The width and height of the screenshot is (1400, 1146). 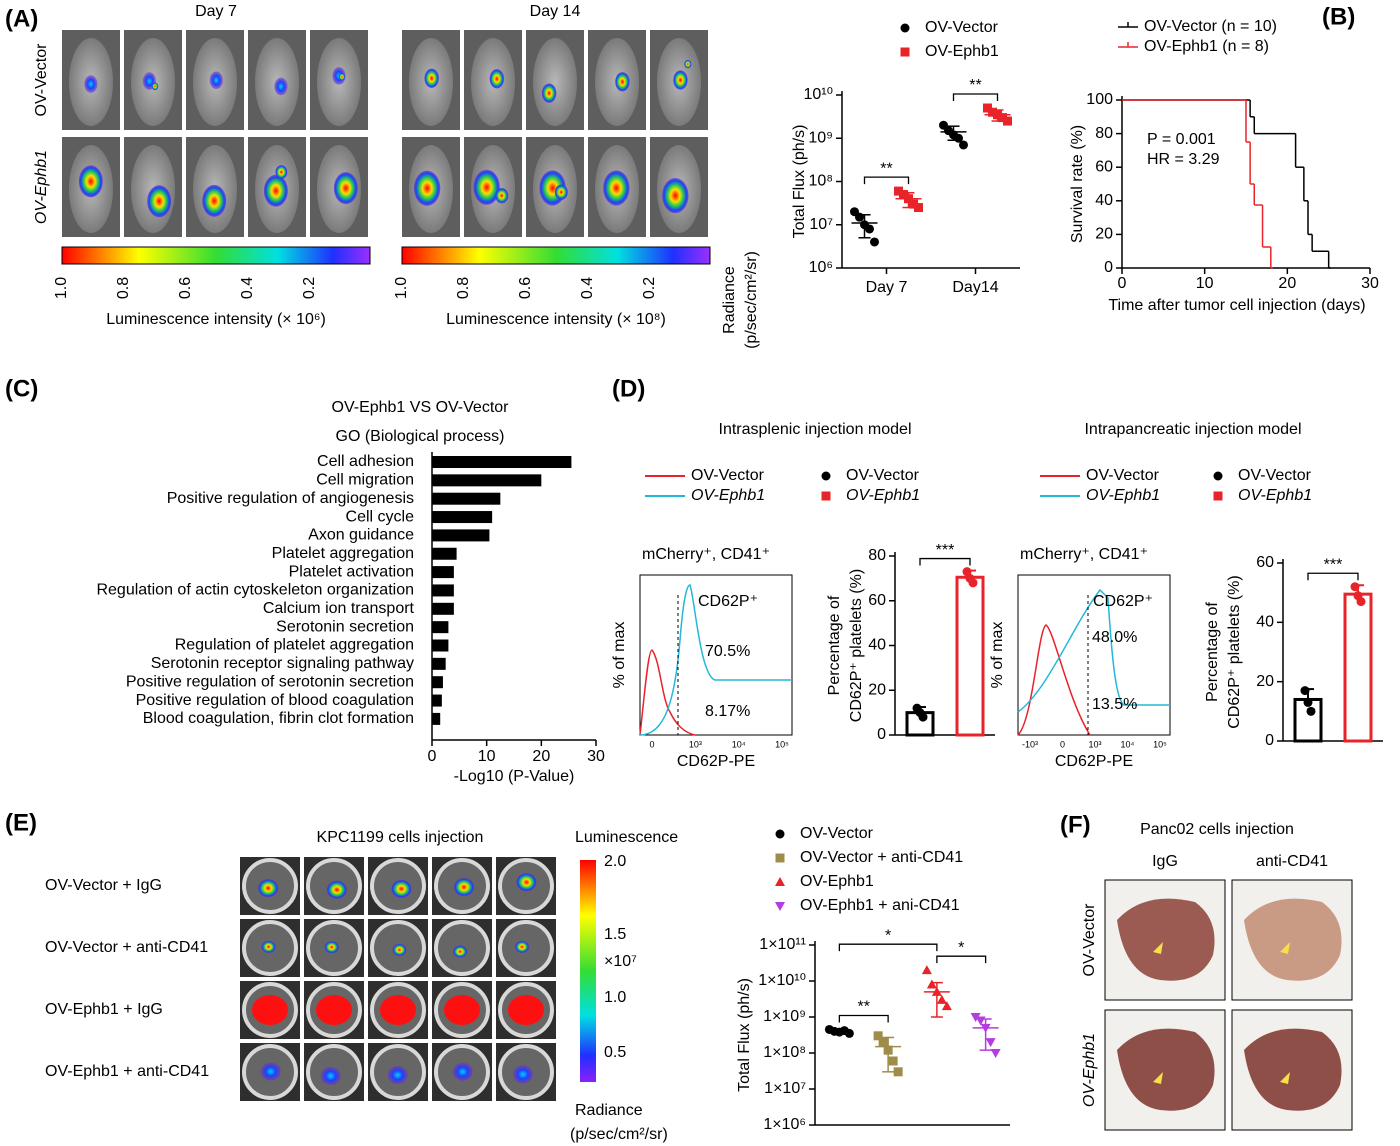 What do you see at coordinates (667, 692) in the screenshot?
I see `histogram` at bounding box center [667, 692].